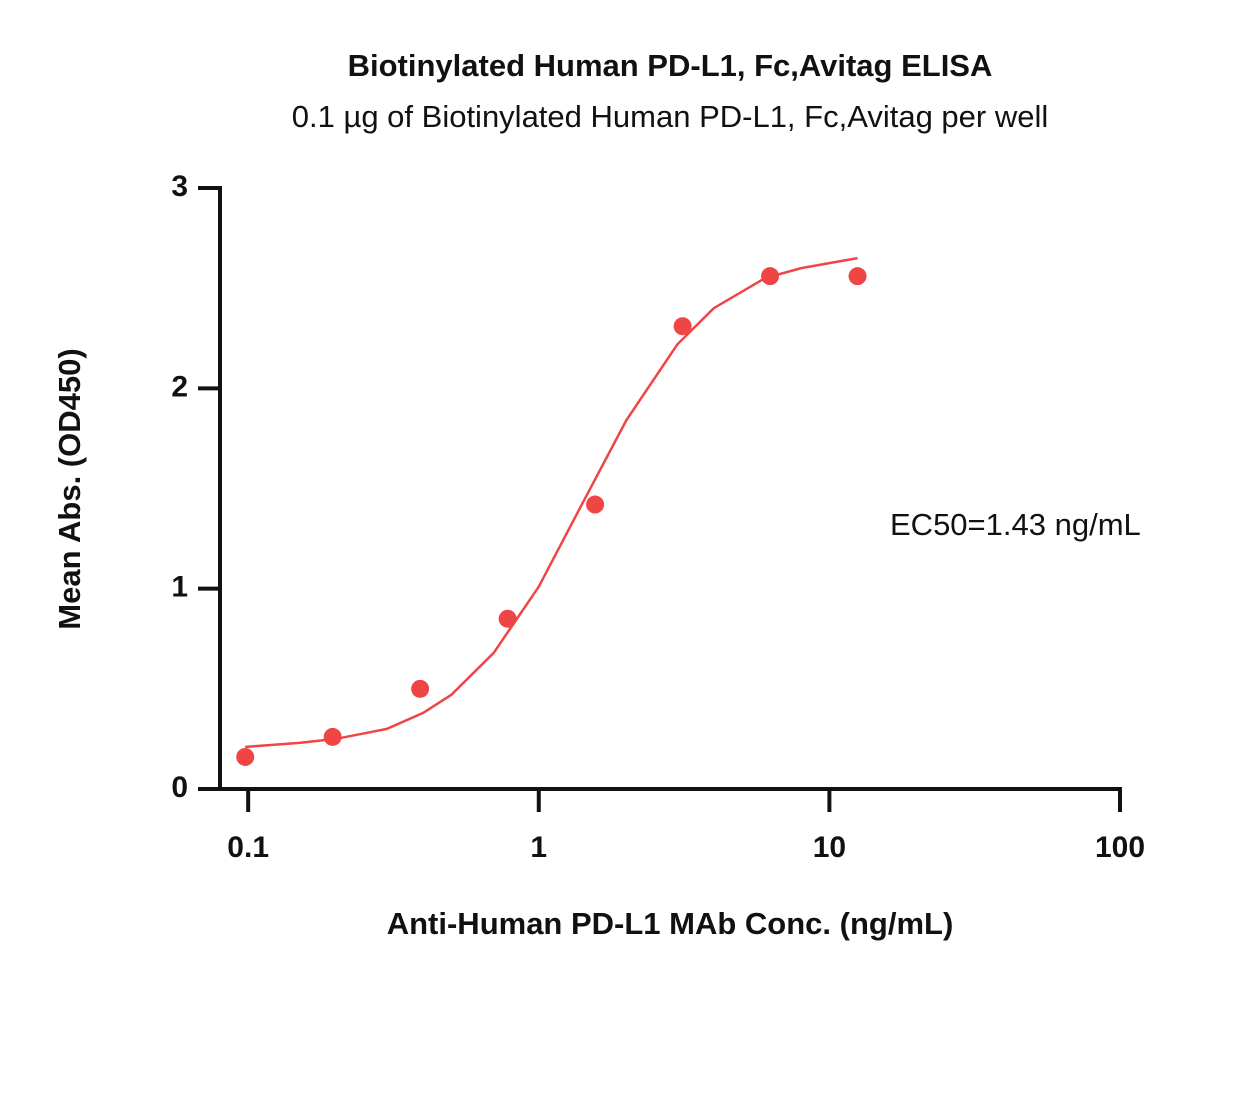 The height and width of the screenshot is (1100, 1245). What do you see at coordinates (248, 847) in the screenshot?
I see `x-tick-label: 0.1` at bounding box center [248, 847].